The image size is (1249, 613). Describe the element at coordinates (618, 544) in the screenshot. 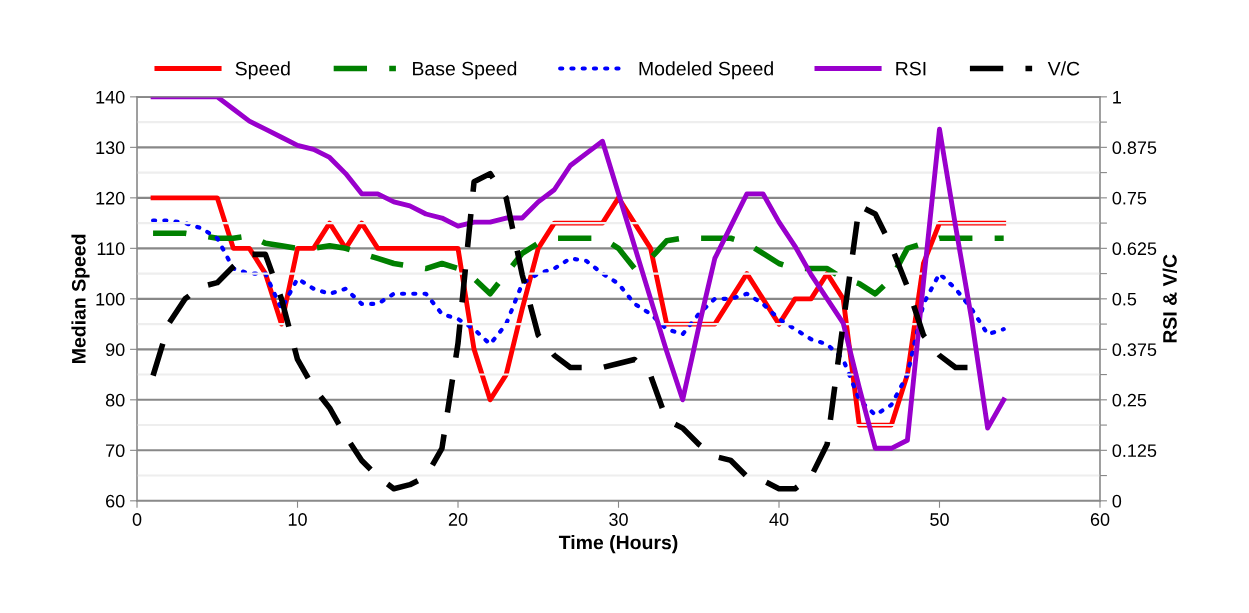

I see `x-axis-title: Time (Hours)` at that location.